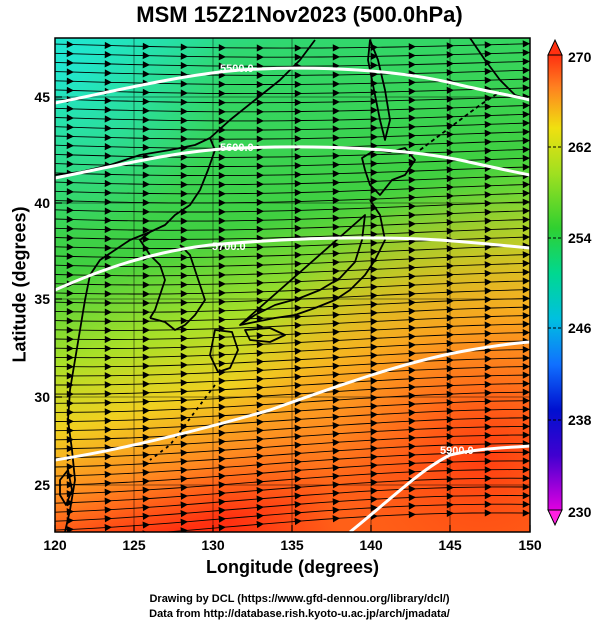 Image resolution: width=599 pixels, height=625 pixels. What do you see at coordinates (292, 567) in the screenshot?
I see `x-axis-label: Longitude (degrees)` at bounding box center [292, 567].